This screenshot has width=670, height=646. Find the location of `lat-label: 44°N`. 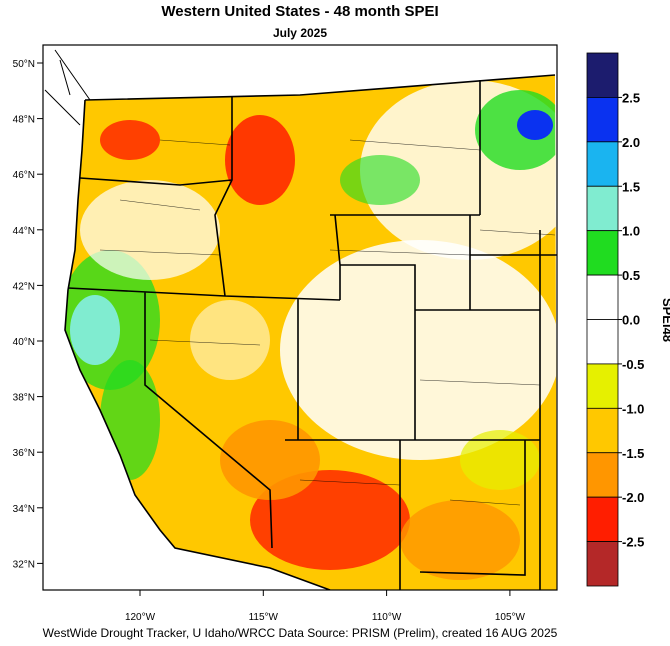

lat-label: 44°N is located at coordinates (24, 231).